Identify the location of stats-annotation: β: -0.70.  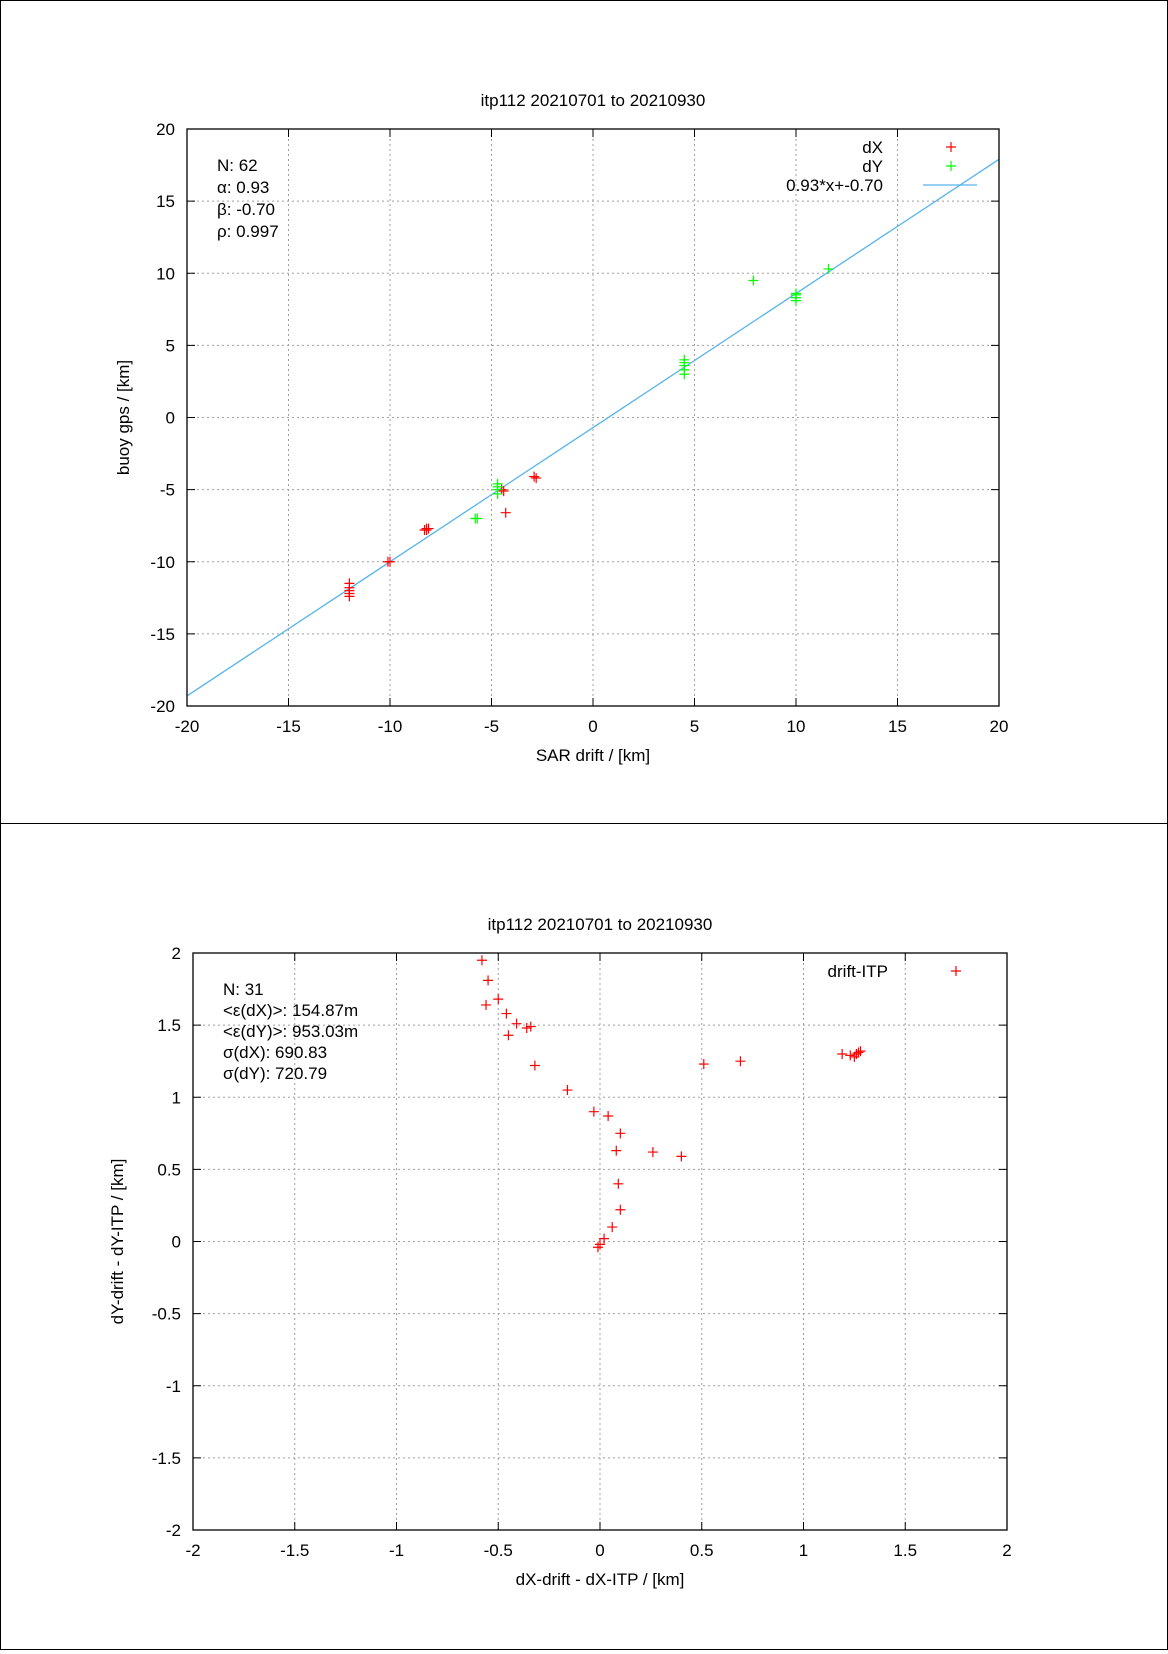
(246, 209).